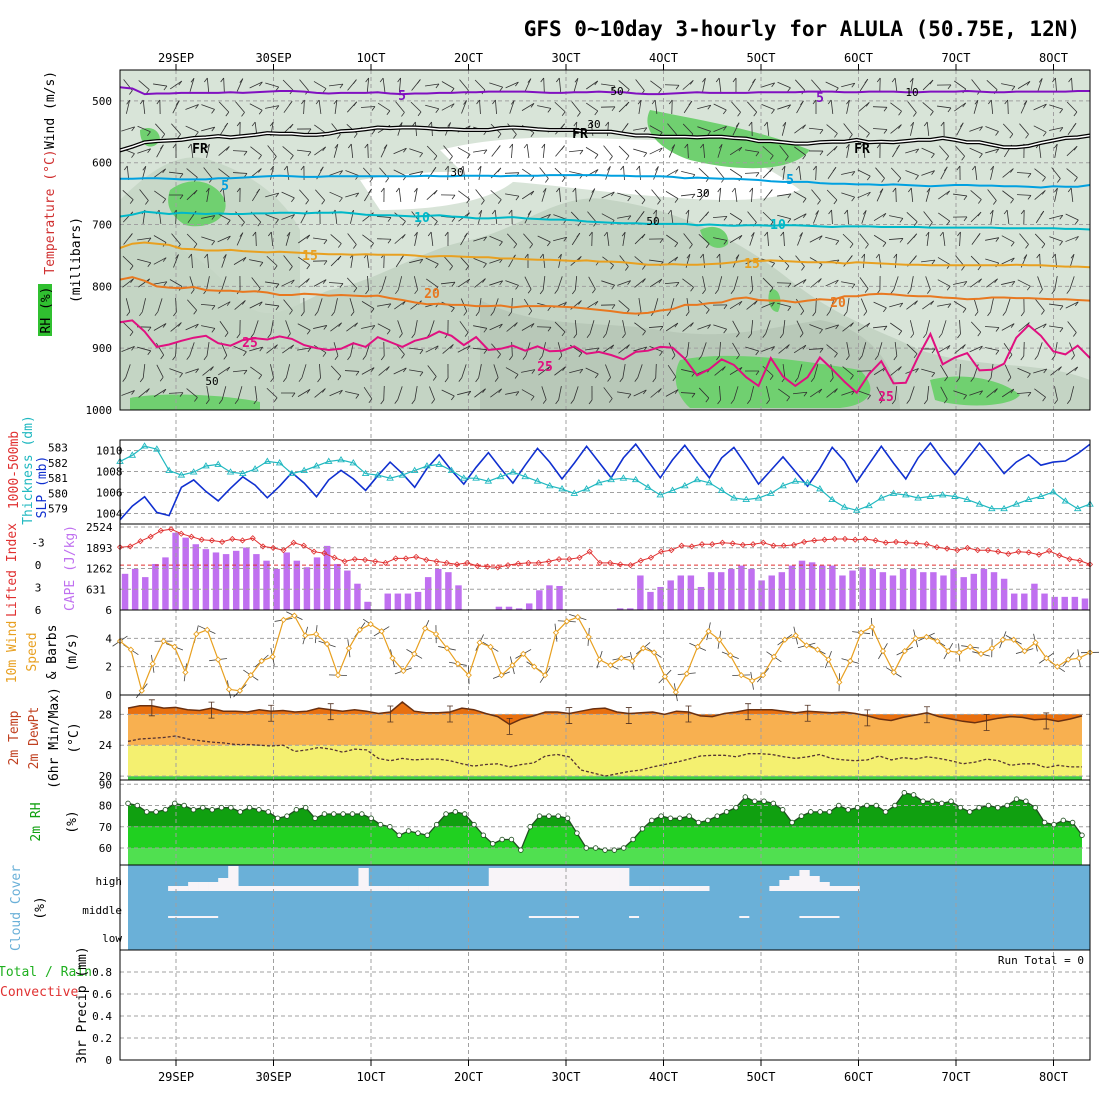 This screenshot has height=1100, width=1100. What do you see at coordinates (553, 917) in the screenshot?
I see `cloud-middle-block` at bounding box center [553, 917].